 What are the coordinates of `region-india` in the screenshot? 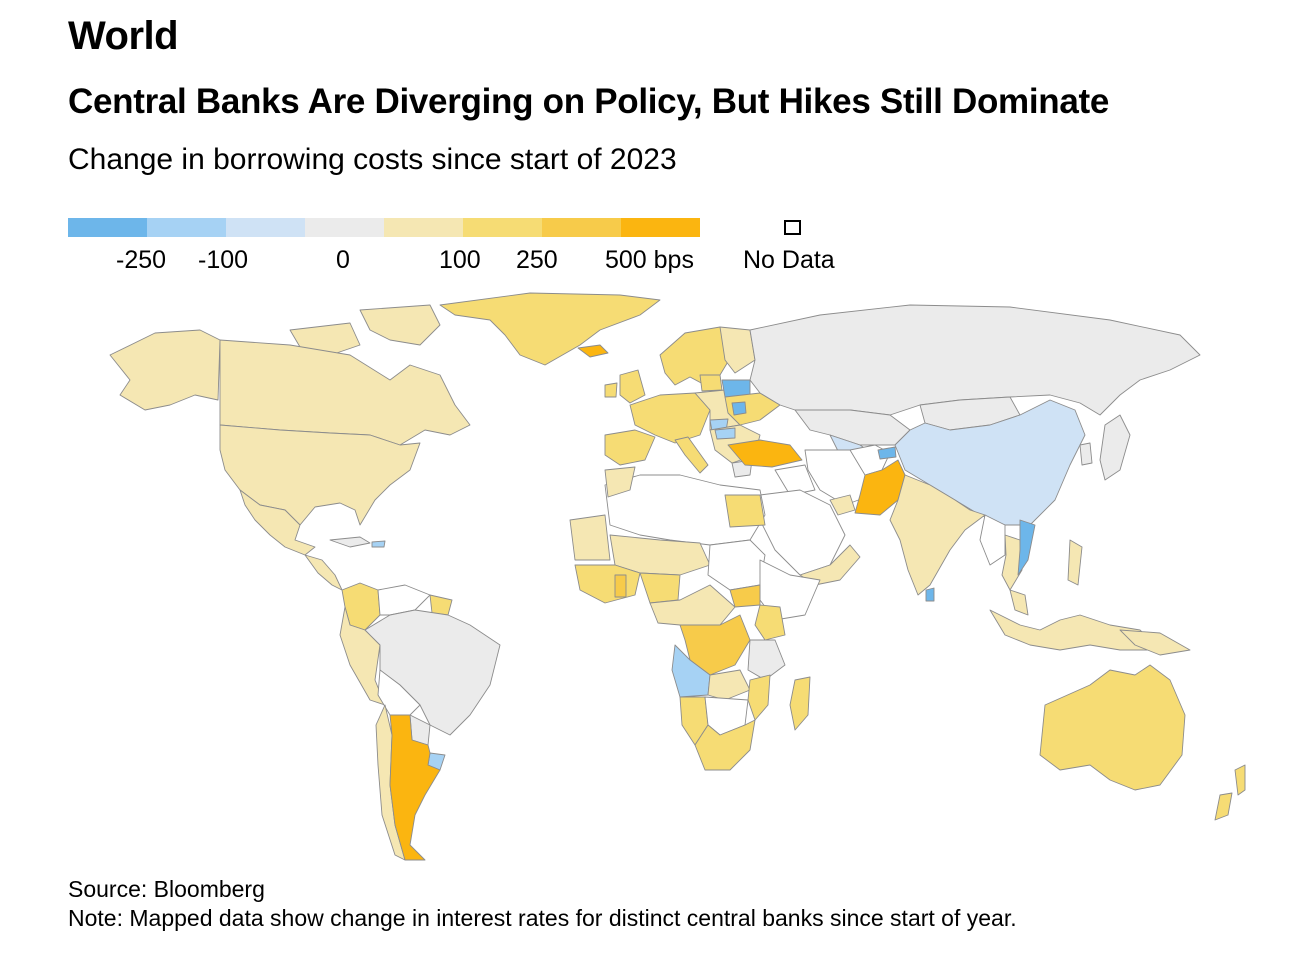 It's located at (937, 535).